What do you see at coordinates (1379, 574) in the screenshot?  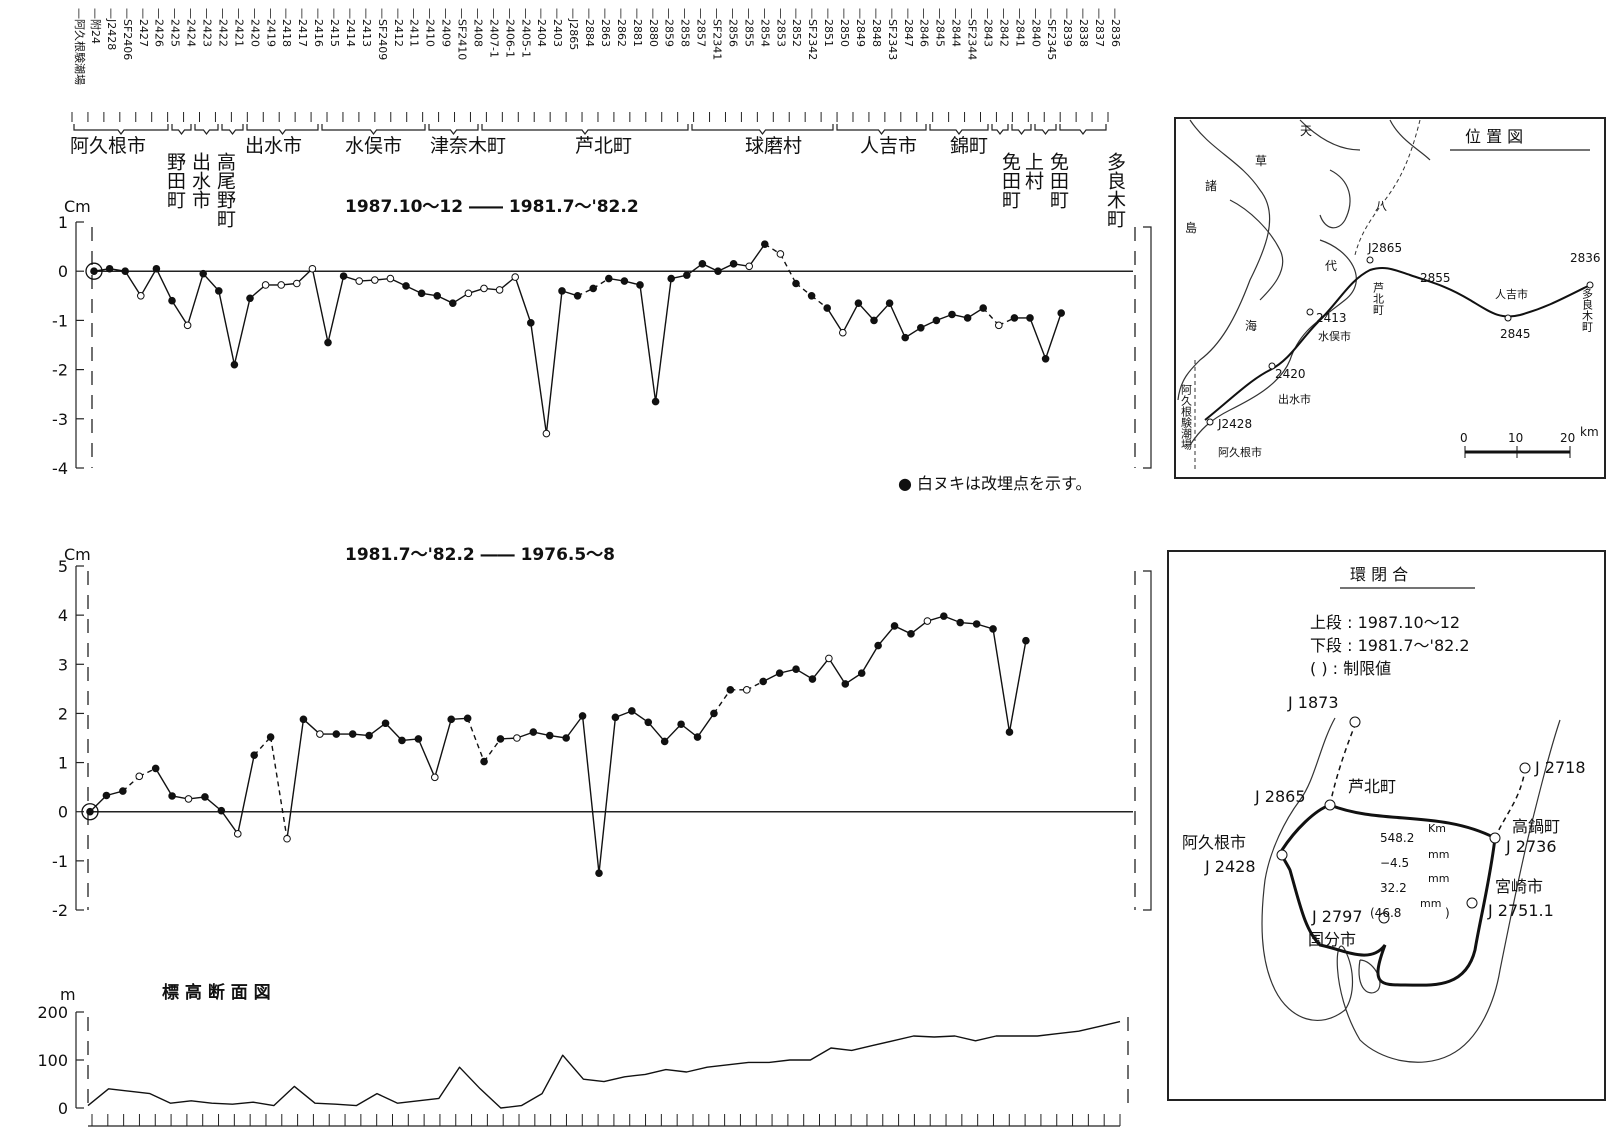 I see `panel-title: 環 閉 合` at bounding box center [1379, 574].